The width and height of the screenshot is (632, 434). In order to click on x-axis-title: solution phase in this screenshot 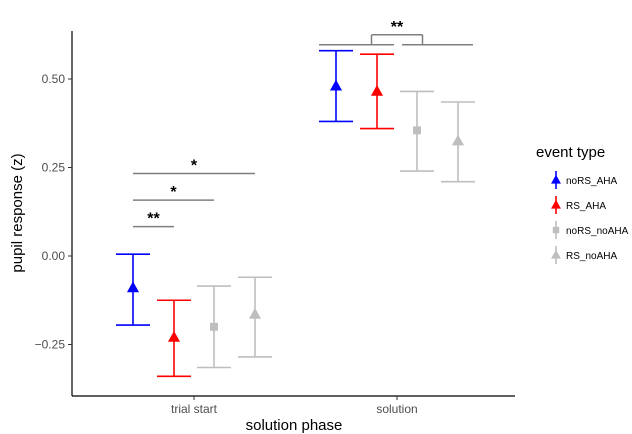, I will do `click(294, 425)`.